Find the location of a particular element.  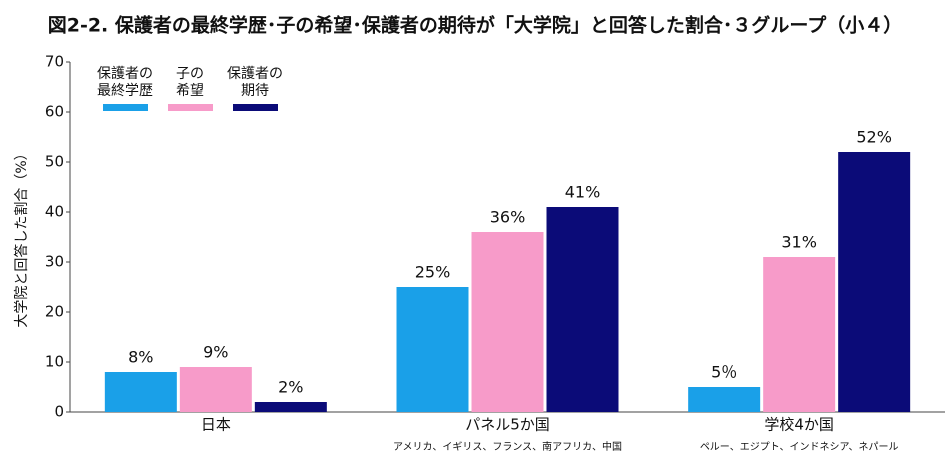

category-note: ペルー、エジプト、インドネシア、ネパール is located at coordinates (799, 447).